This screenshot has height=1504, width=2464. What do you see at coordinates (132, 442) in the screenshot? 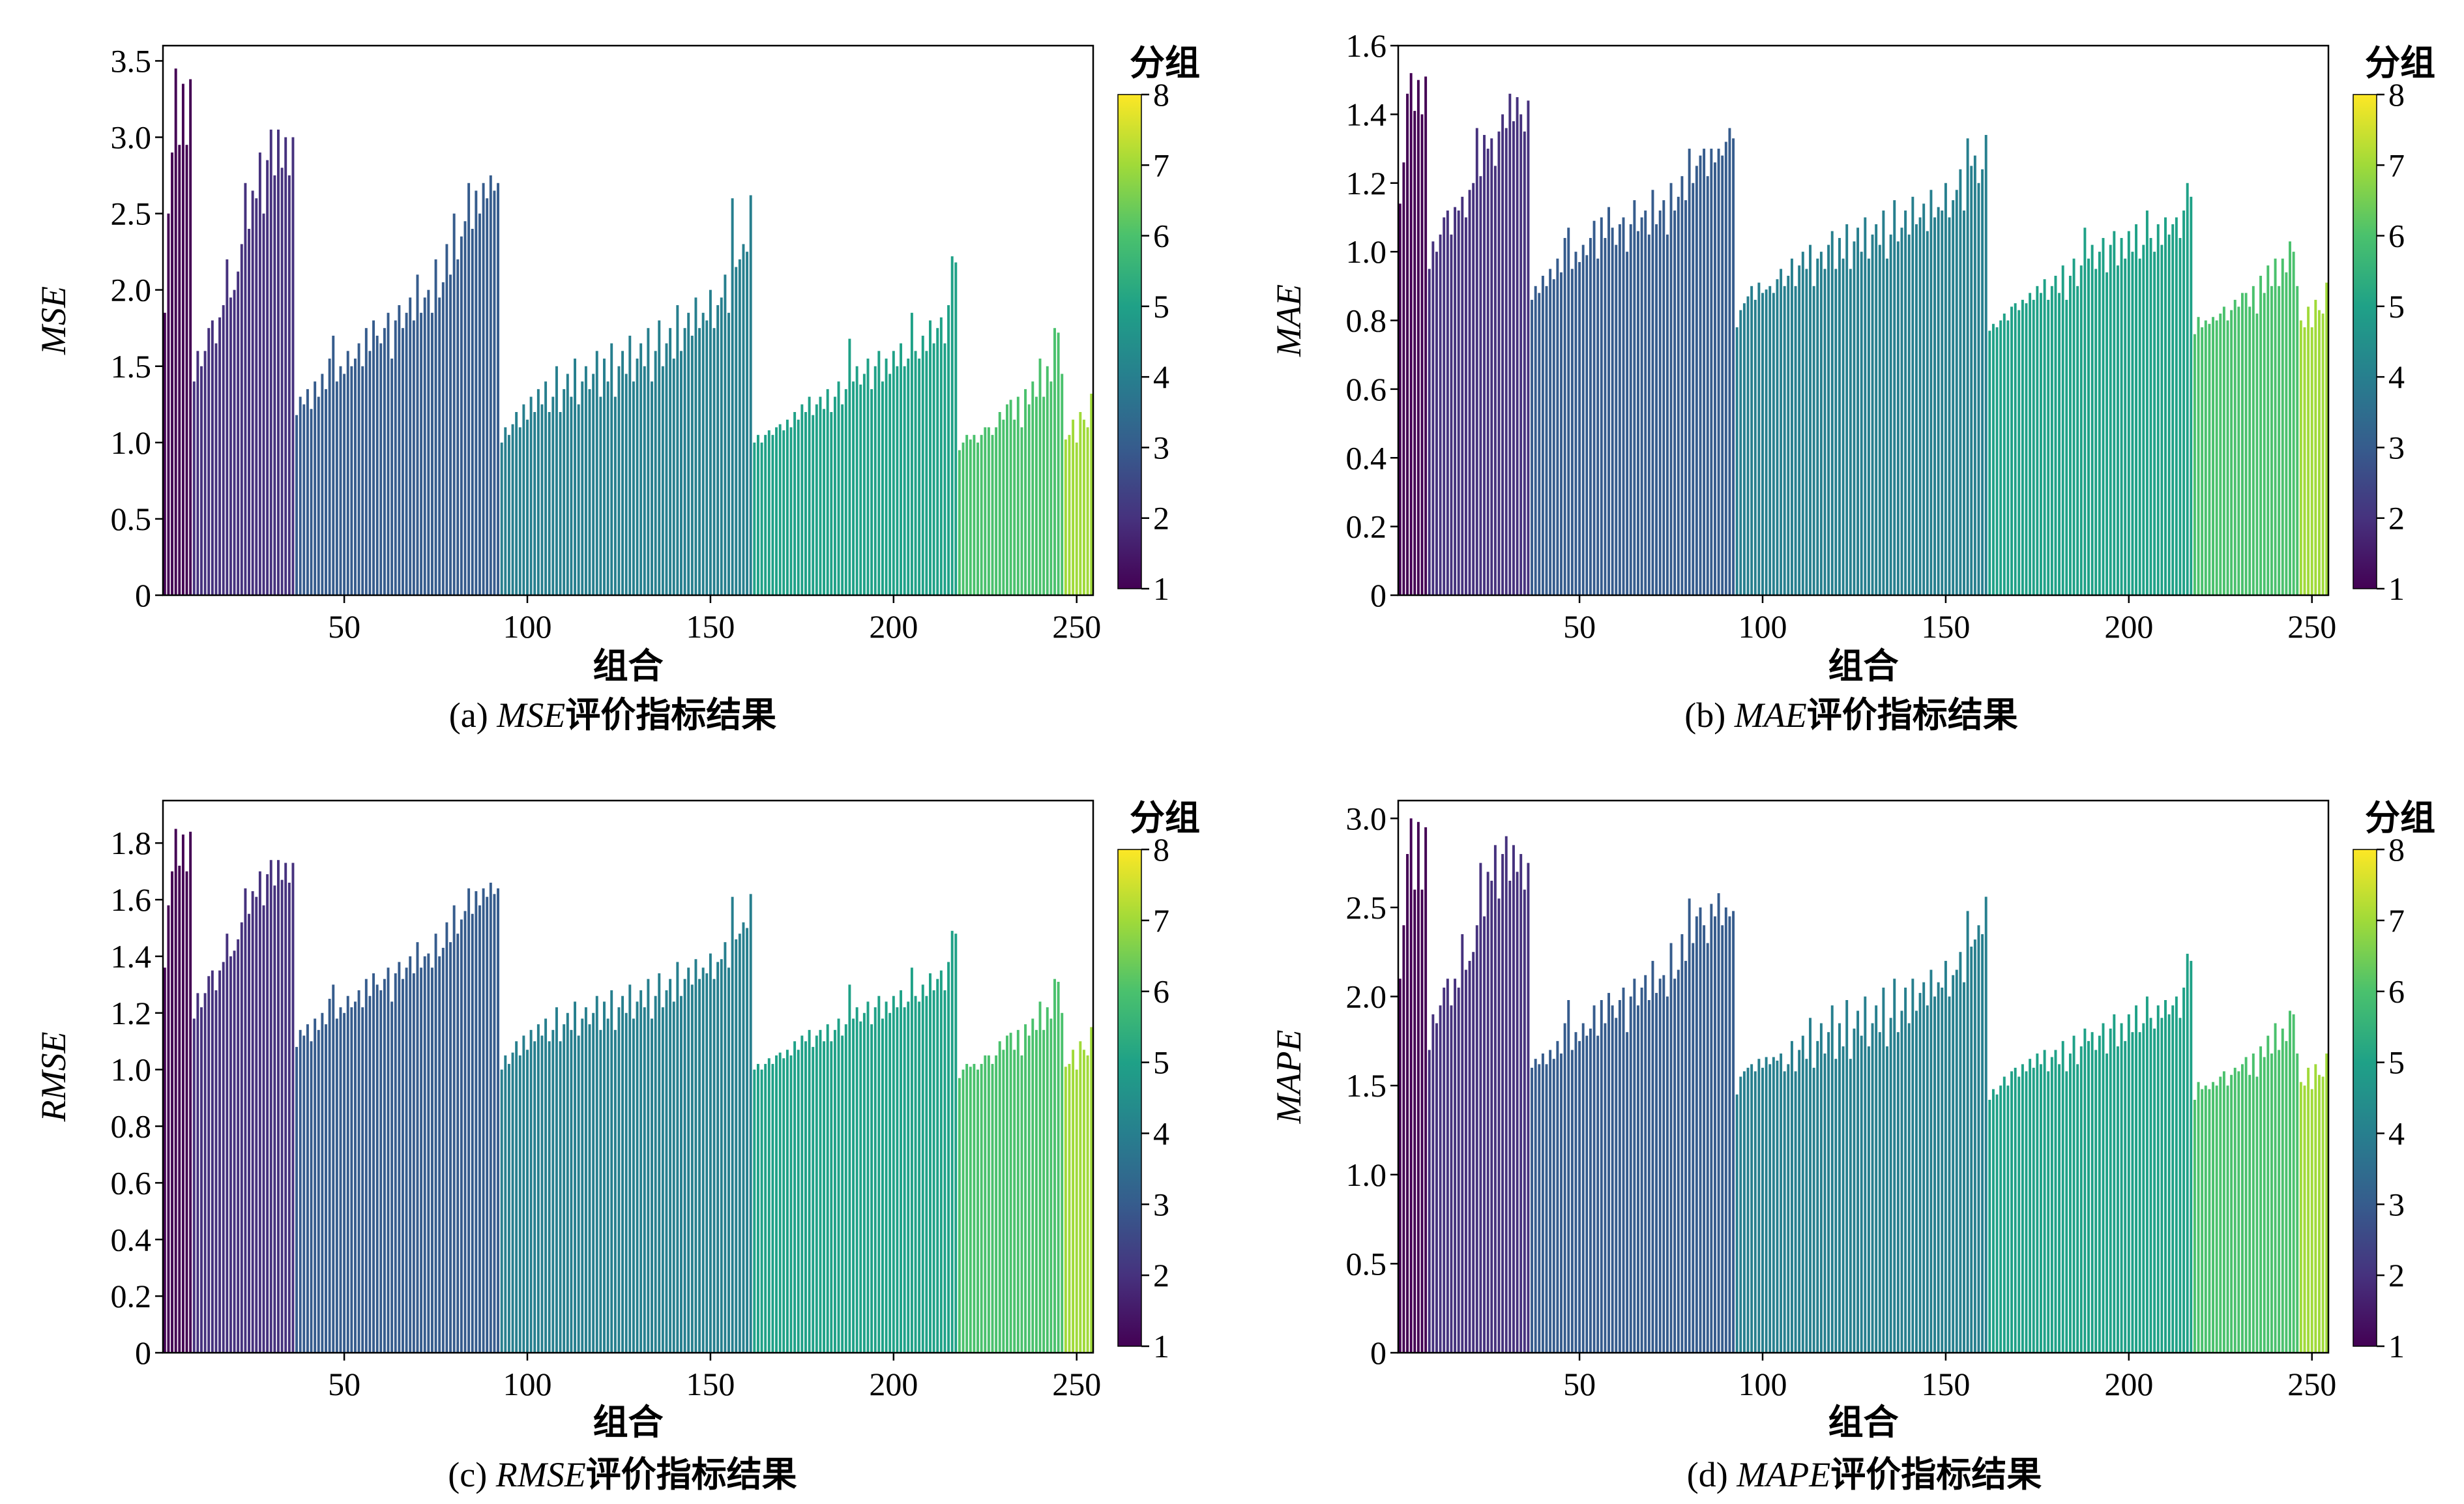
I see `y-tick-label: 1.0` at bounding box center [132, 442].